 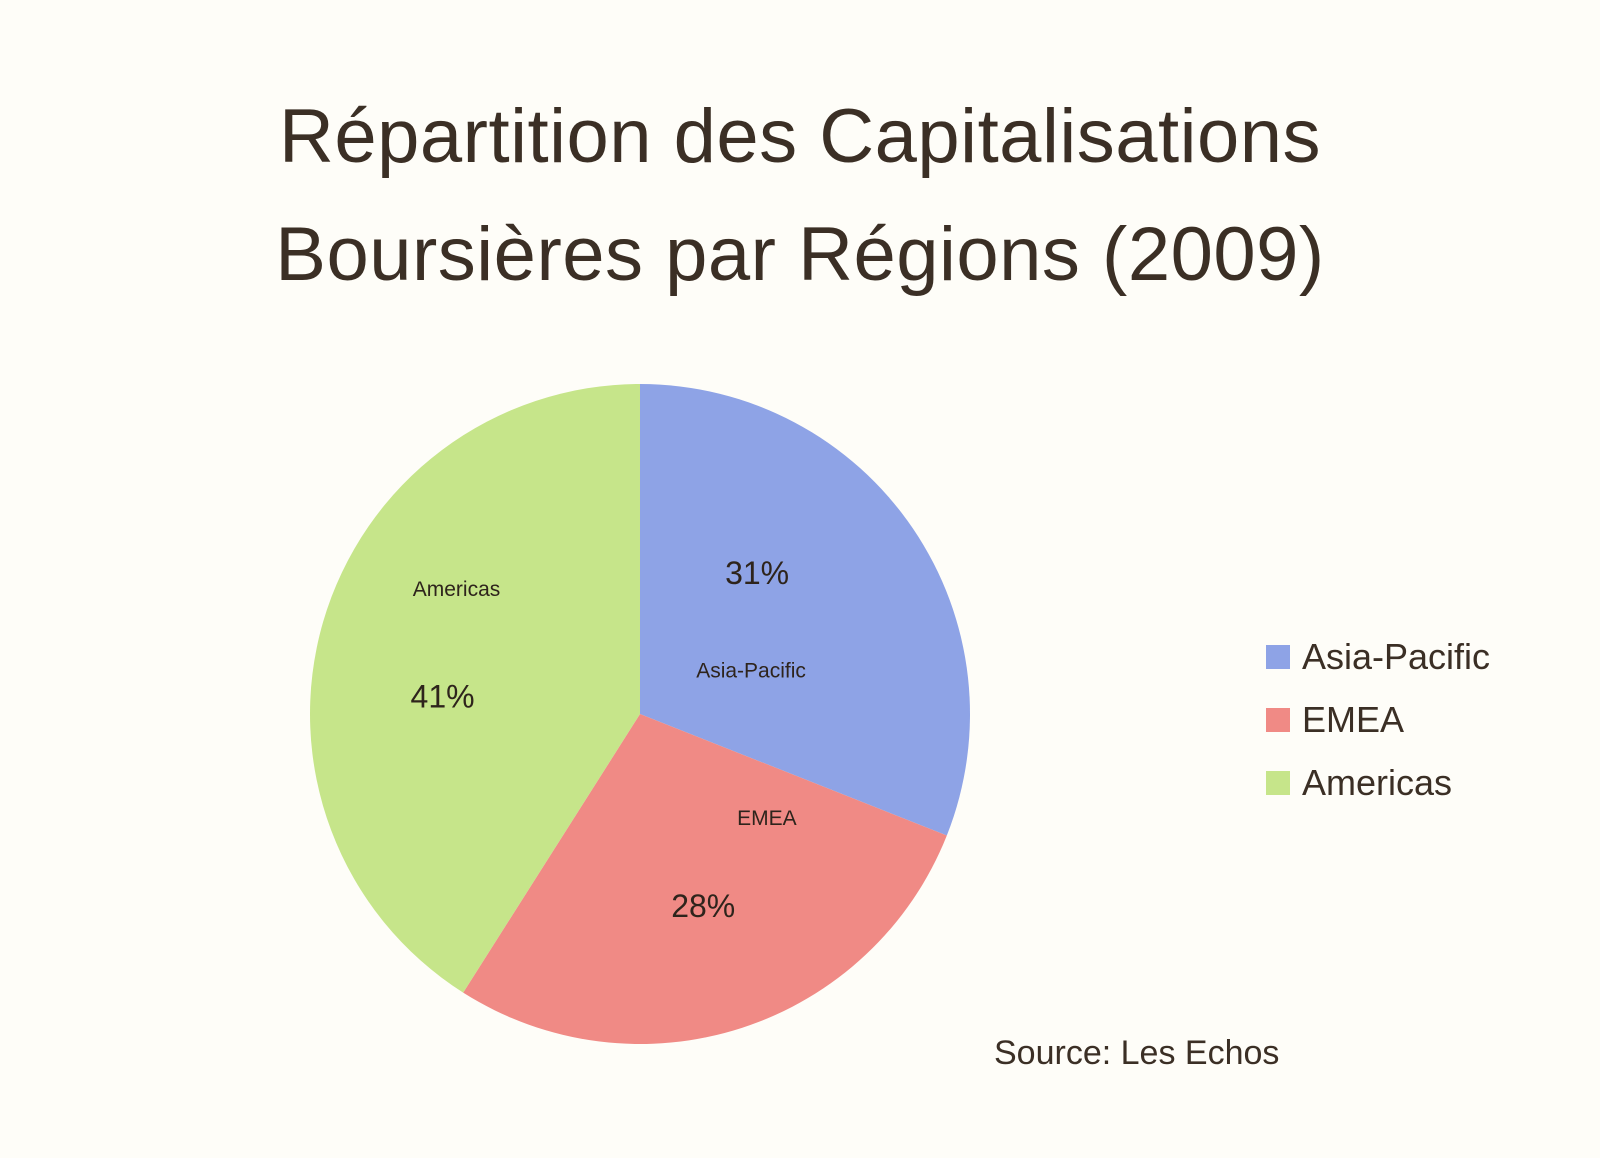 I want to click on legend-swatch-americas, so click(x=1278, y=782).